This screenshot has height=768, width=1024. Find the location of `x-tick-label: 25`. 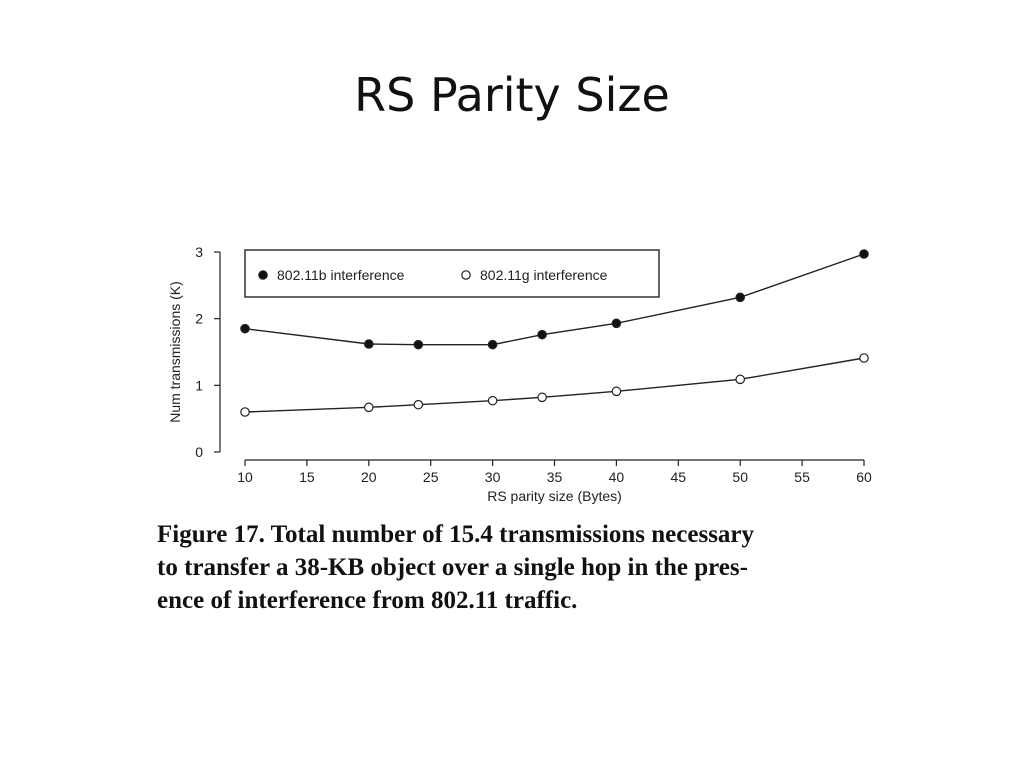

x-tick-label: 25 is located at coordinates (431, 477).